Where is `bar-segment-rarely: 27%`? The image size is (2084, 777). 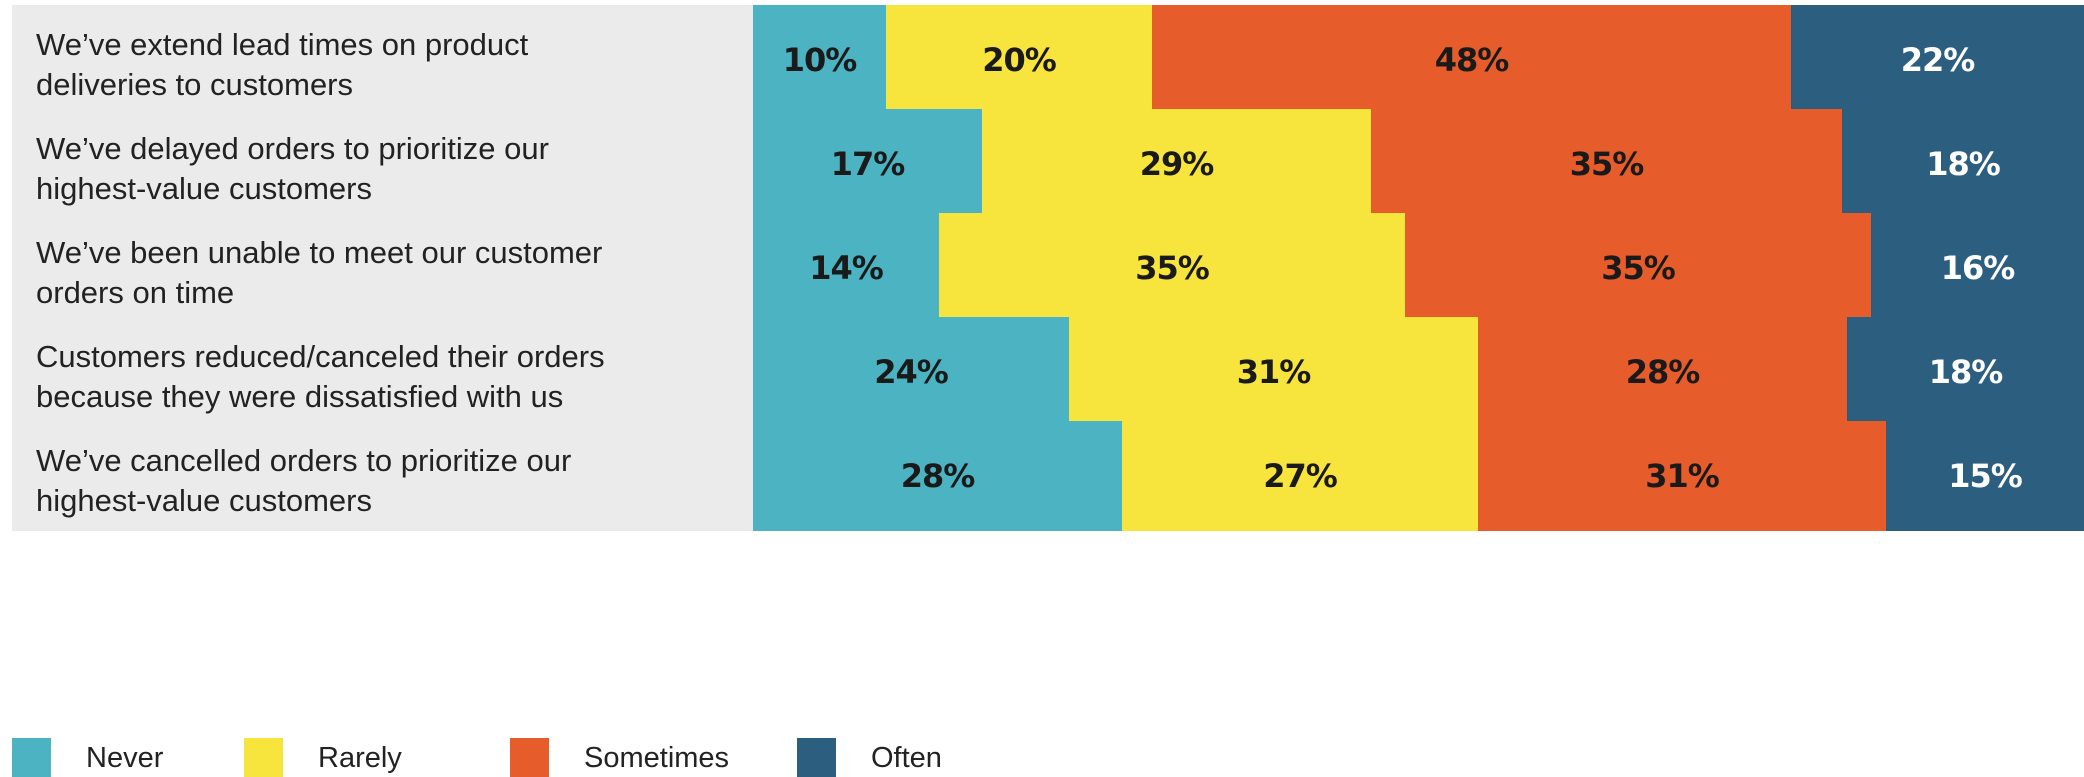 bar-segment-rarely: 27% is located at coordinates (1300, 476).